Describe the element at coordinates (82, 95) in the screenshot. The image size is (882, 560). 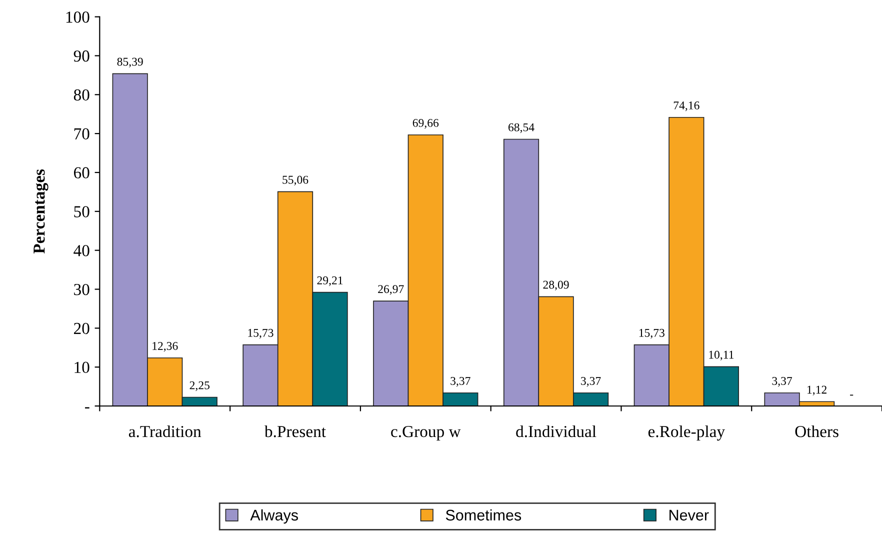
I see `y-tick-label: 80` at that location.